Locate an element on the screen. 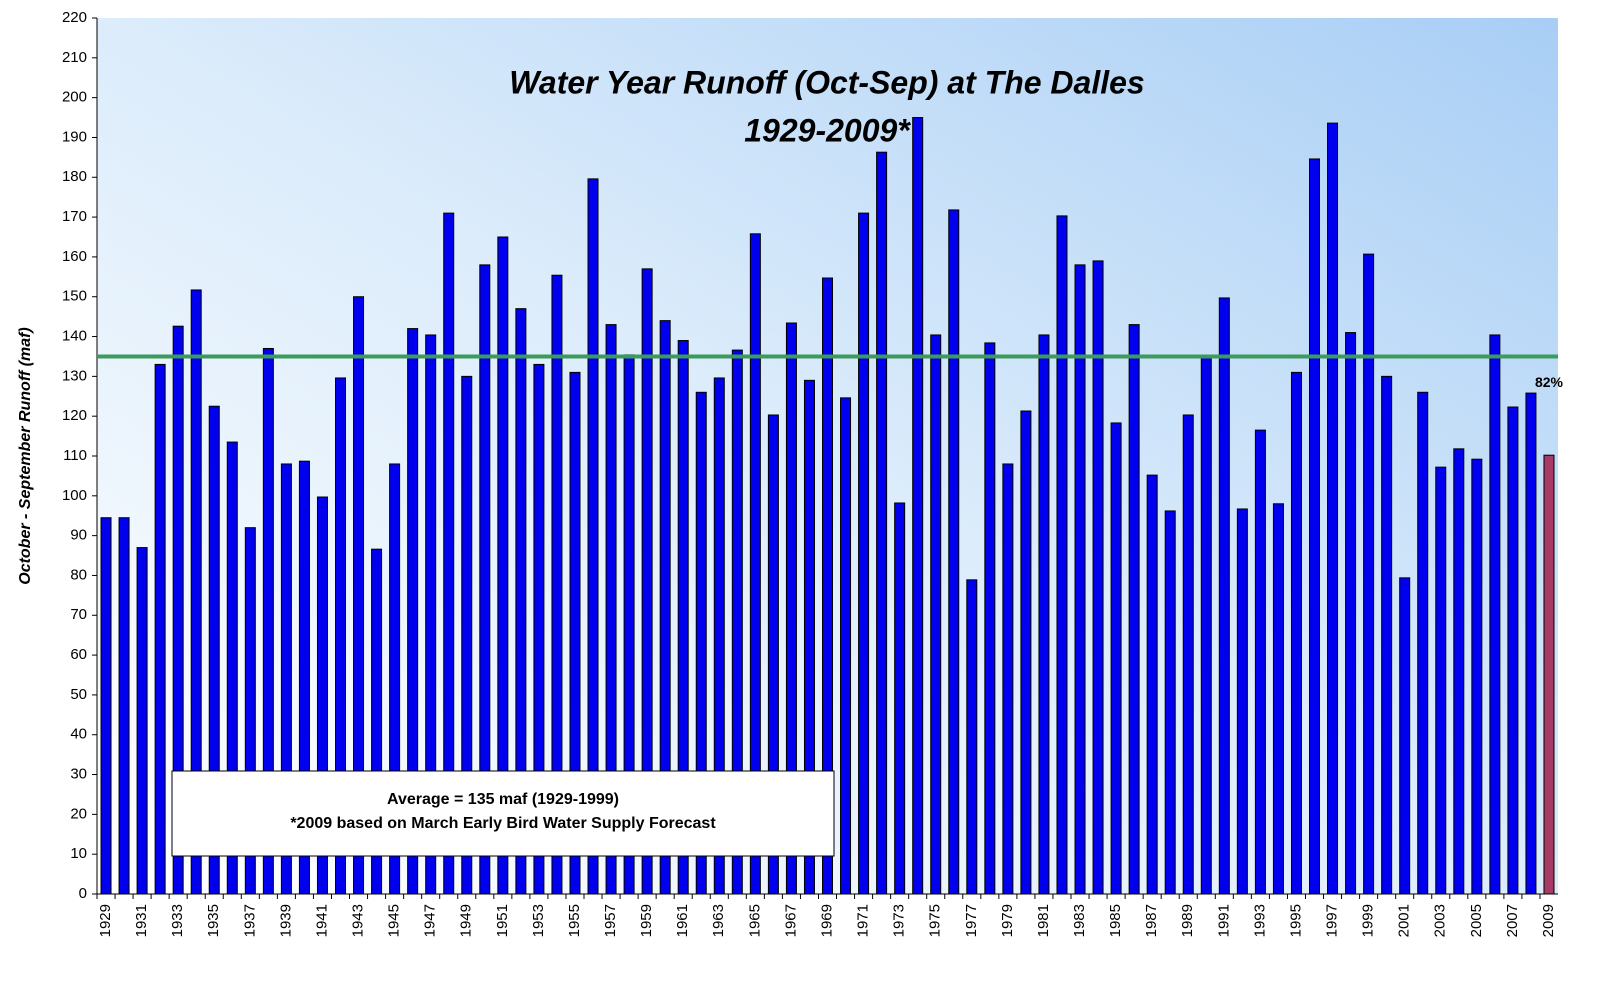  y-tick-label: 130 is located at coordinates (74, 375).